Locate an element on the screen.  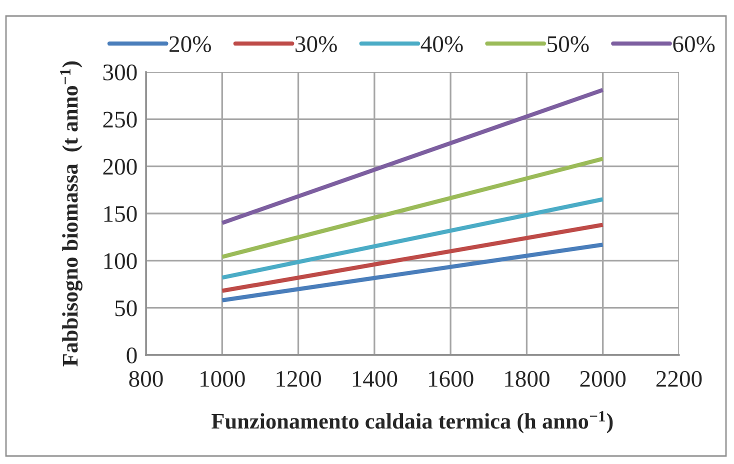
x-tick-label: 1000 is located at coordinates (222, 378).